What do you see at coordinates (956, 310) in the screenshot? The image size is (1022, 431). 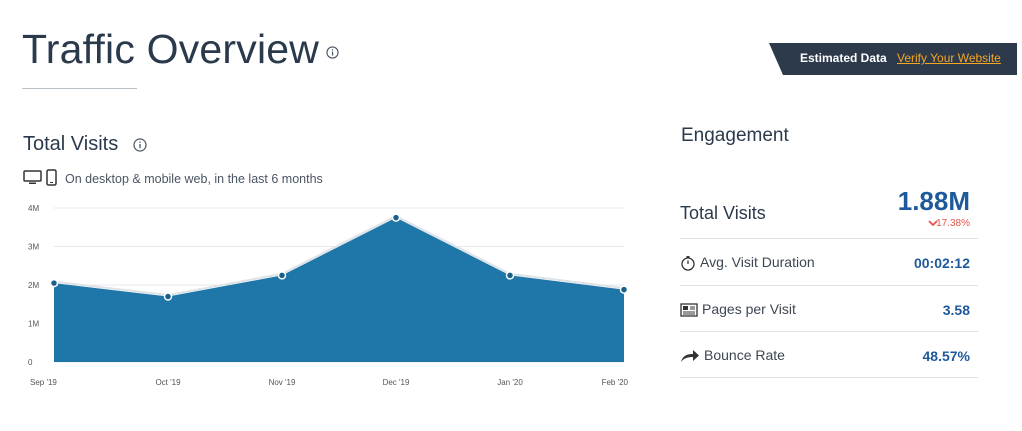 I see `pages-per-visit-value: 3.58` at bounding box center [956, 310].